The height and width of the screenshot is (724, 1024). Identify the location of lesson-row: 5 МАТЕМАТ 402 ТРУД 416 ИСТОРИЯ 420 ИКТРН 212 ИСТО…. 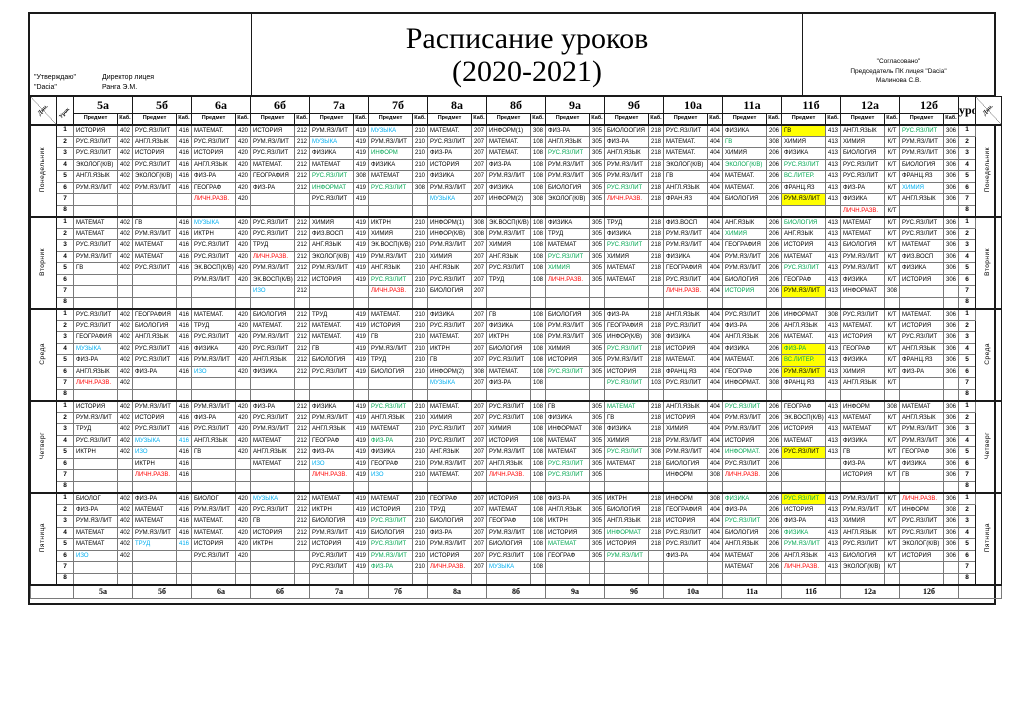
(516, 544).